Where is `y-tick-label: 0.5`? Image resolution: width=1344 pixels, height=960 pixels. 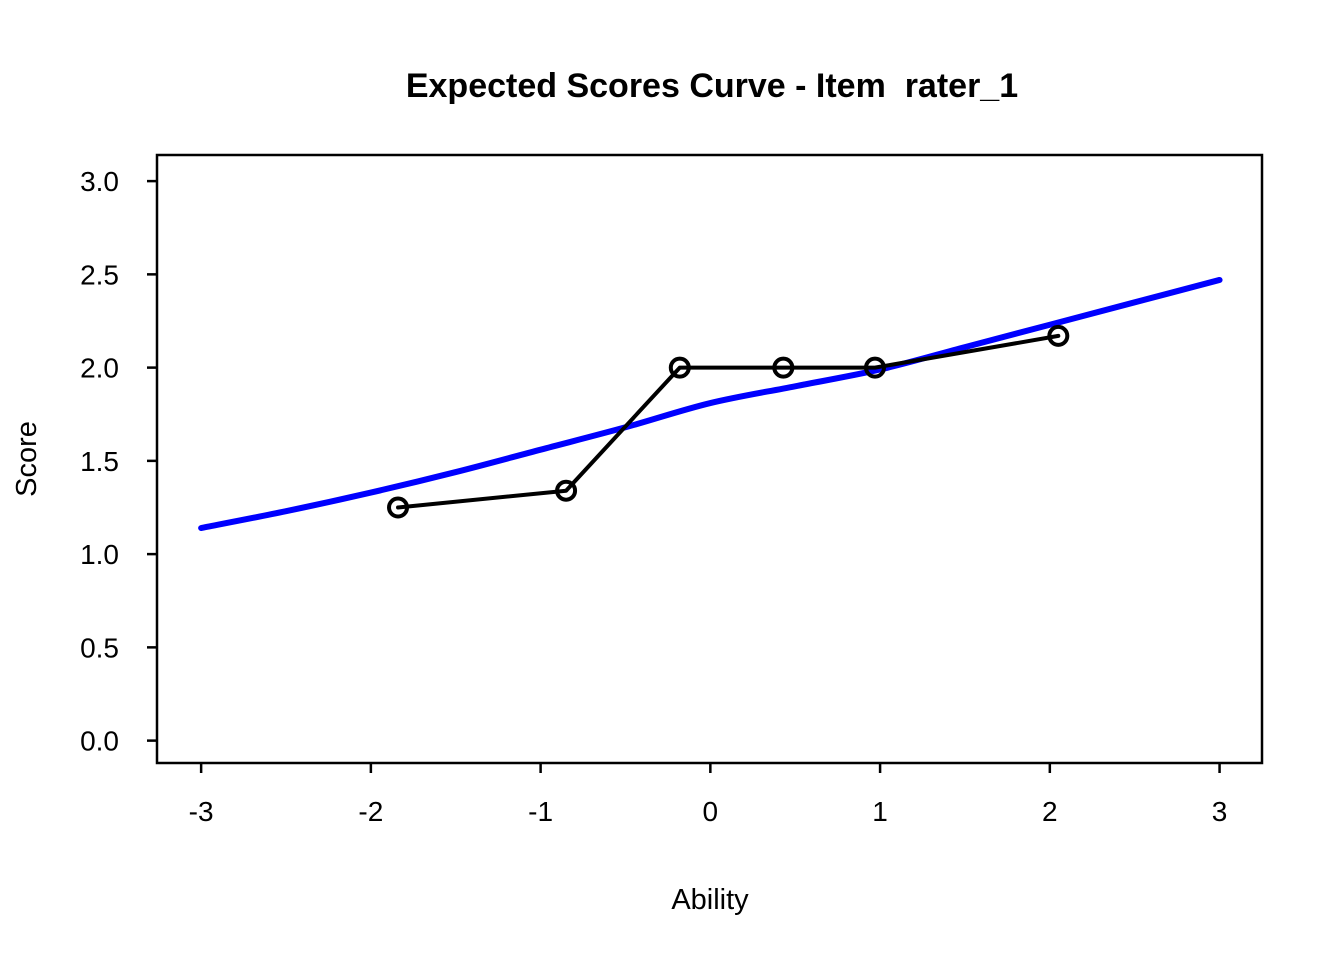
y-tick-label: 0.5 is located at coordinates (99, 647).